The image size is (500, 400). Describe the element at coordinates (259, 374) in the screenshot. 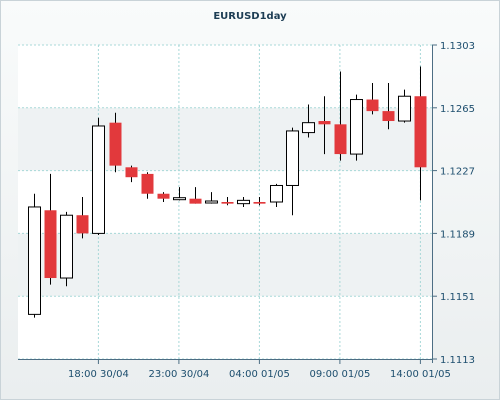

I see `x-tick-label: 04:00 01/05` at that location.